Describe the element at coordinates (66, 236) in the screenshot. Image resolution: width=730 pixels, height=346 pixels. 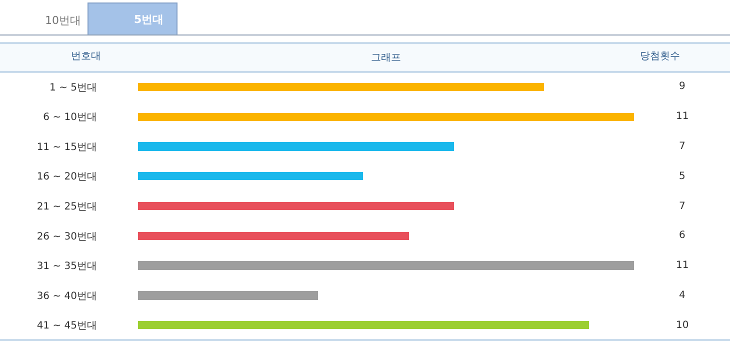
I see `y-tick-label: 26 ~ 30번대` at that location.